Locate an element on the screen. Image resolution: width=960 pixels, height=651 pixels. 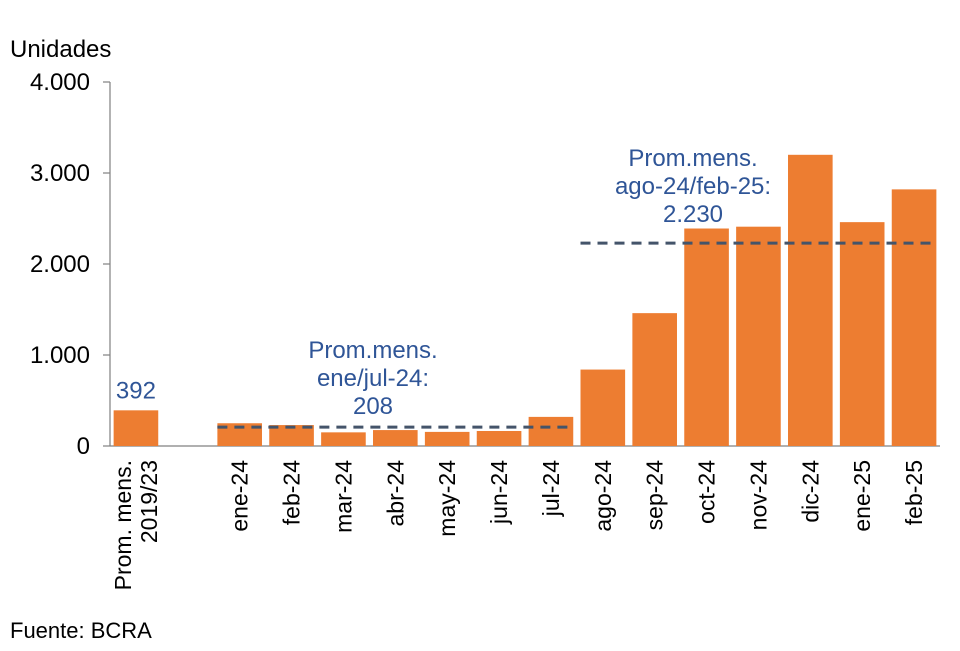
x-tick-label: sep-24 is located at coordinates (655, 495).